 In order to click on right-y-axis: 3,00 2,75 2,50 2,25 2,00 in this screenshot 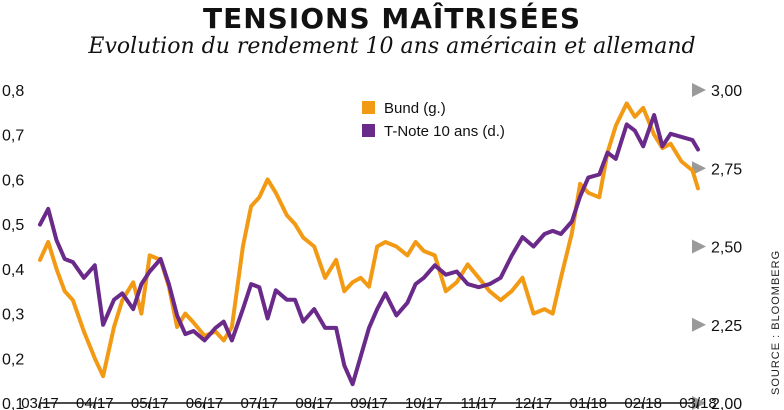, I will do `click(717, 246)`.